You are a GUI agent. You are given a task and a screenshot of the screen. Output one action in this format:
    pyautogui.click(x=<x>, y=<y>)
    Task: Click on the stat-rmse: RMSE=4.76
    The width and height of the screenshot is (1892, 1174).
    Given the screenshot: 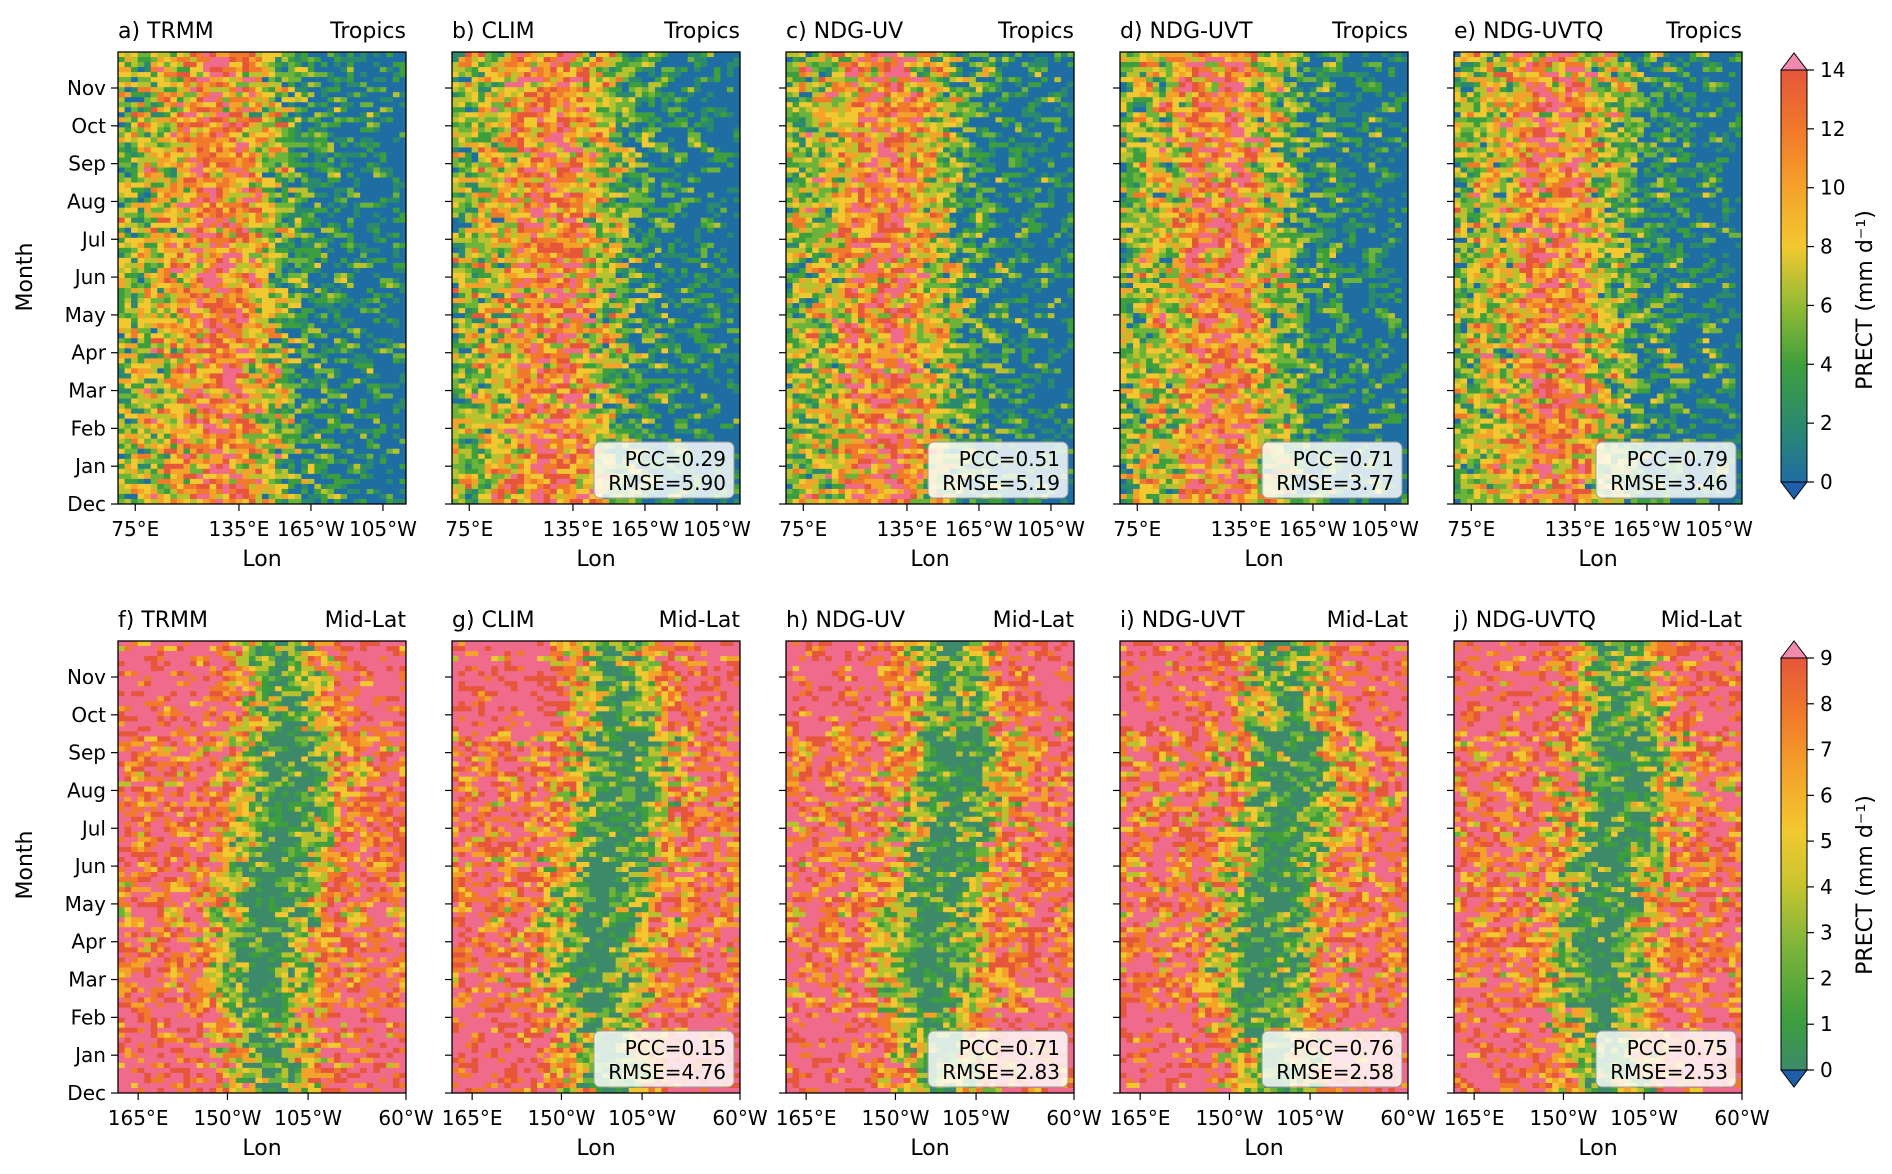 What is the action you would take?
    pyautogui.click(x=667, y=1072)
    